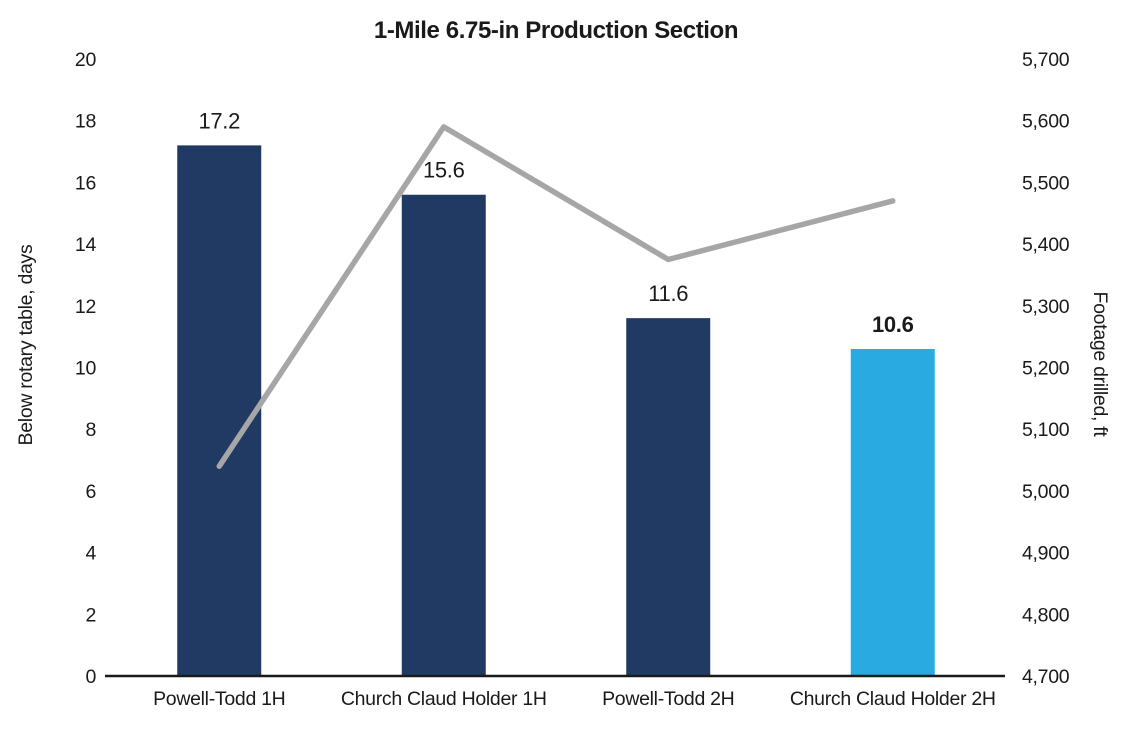 The height and width of the screenshot is (730, 1130). What do you see at coordinates (1046, 492) in the screenshot?
I see `right-axis-tick: 5,000` at bounding box center [1046, 492].